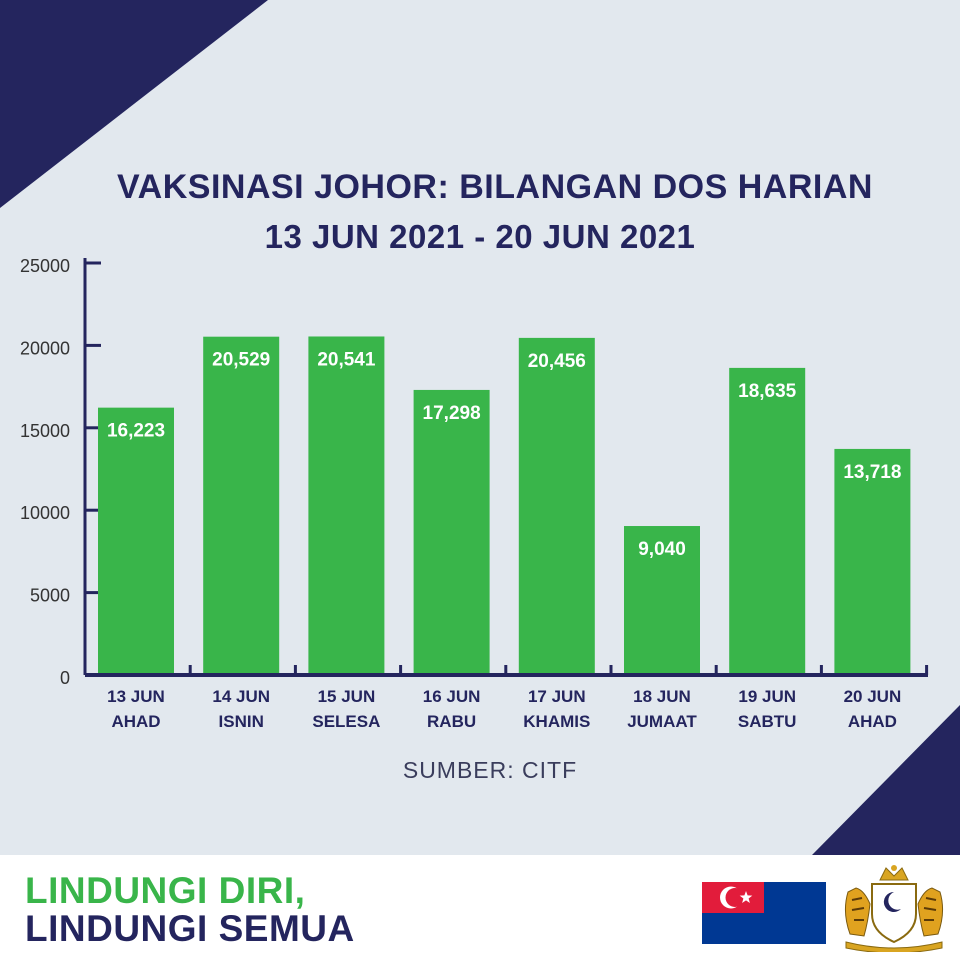 This screenshot has width=960, height=960. What do you see at coordinates (662, 721) in the screenshot?
I see `x-tick-label-day: JUMAAT` at bounding box center [662, 721].